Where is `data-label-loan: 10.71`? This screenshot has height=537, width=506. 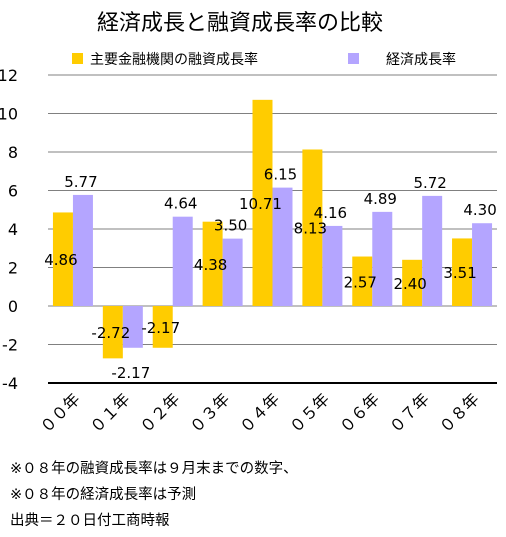 data-label-loan: 10.71 is located at coordinates (260, 204).